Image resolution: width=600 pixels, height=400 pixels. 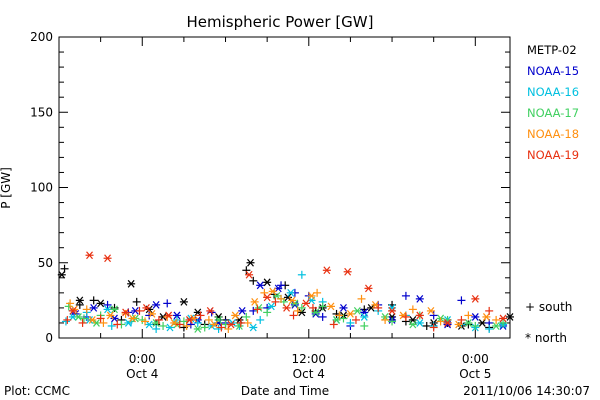 I want to click on x-tick-label-date: Oct 5, so click(x=475, y=374).